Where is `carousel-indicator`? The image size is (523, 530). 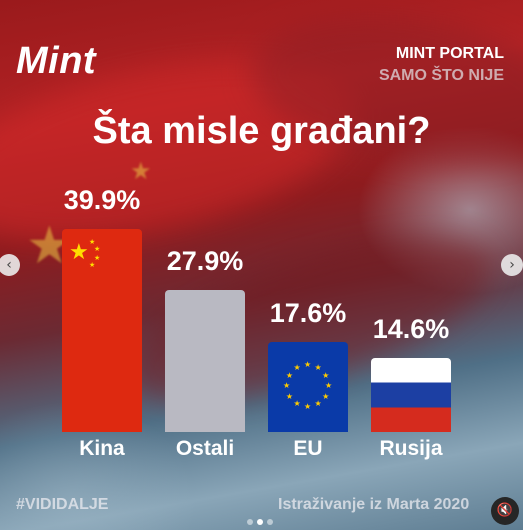 carousel-indicator is located at coordinates (260, 522).